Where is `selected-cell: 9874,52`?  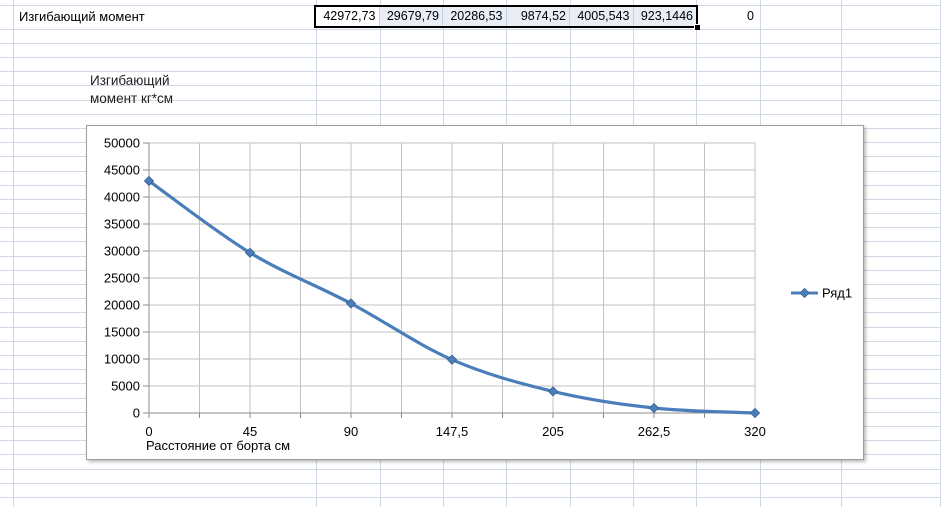
selected-cell: 9874,52 is located at coordinates (537, 16).